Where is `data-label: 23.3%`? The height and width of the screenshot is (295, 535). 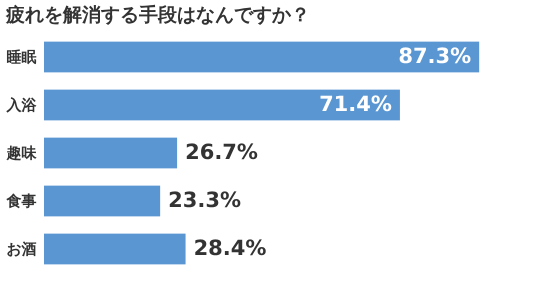 data-label: 23.3% is located at coordinates (205, 200).